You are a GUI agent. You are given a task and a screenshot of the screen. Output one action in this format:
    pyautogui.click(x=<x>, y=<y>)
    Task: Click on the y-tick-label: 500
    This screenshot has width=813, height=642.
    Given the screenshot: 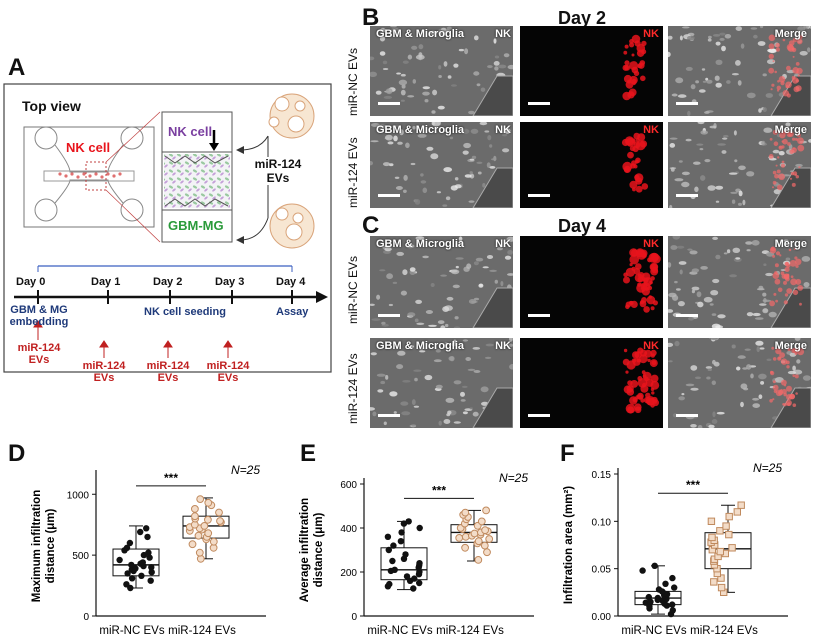 What is the action you would take?
    pyautogui.click(x=80, y=556)
    